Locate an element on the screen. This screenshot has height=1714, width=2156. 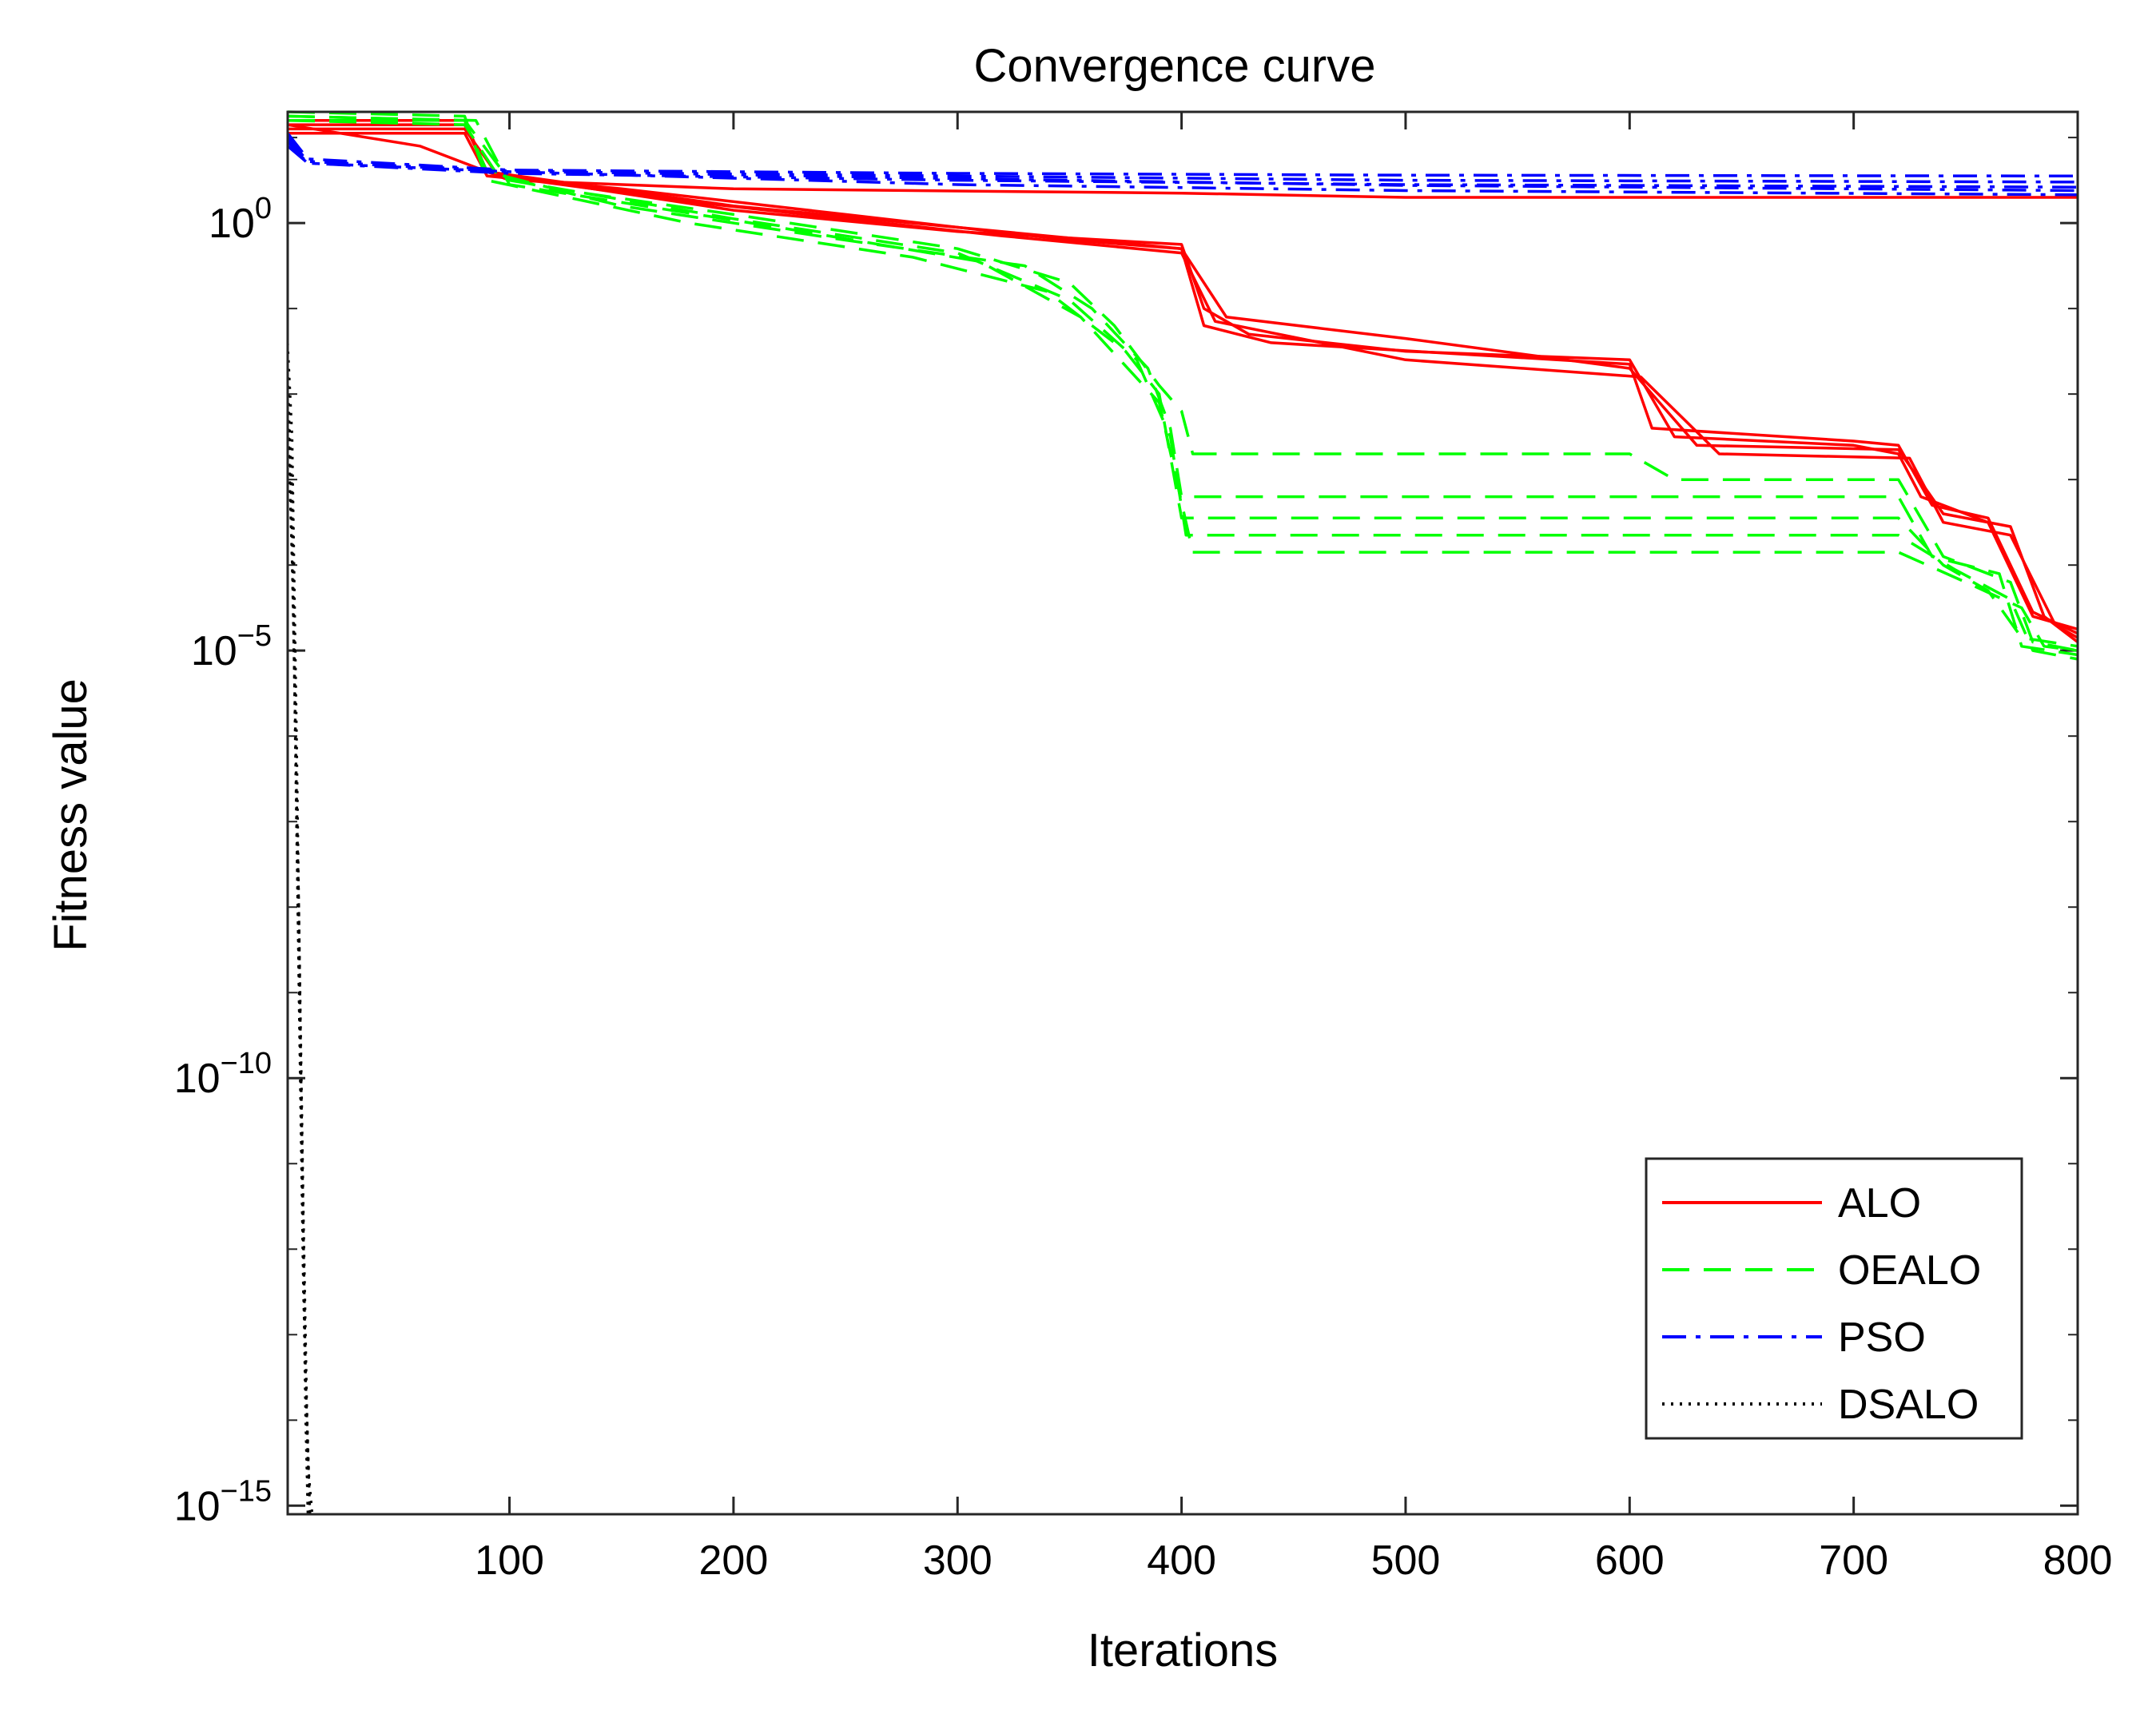
legend-label-dsalo: DSALO is located at coordinates (1909, 1405).